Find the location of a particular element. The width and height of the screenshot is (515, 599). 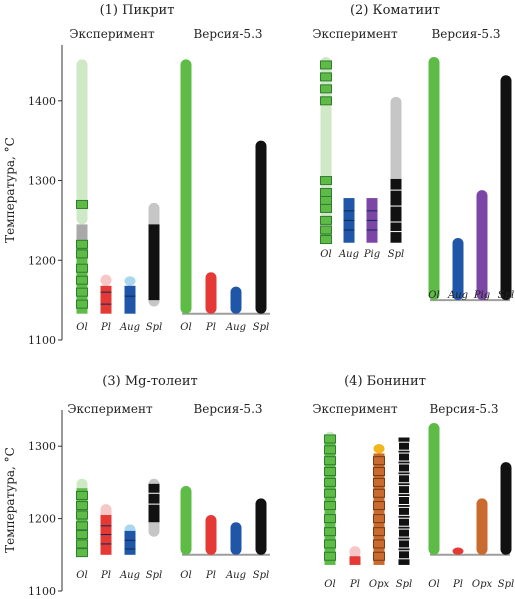

panel-1-exp-ol-light-bar is located at coordinates (82, 142).